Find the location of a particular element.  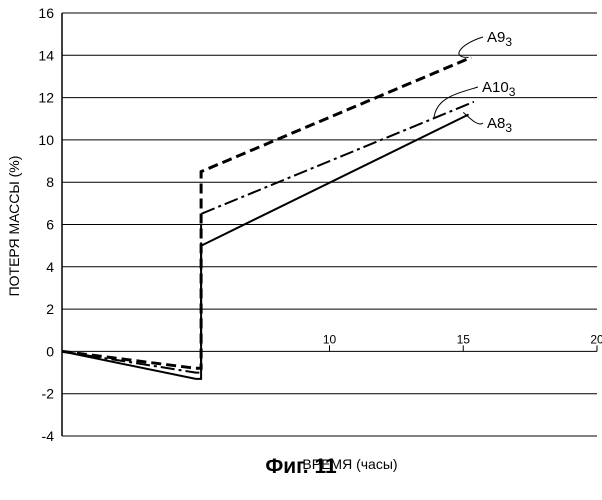

y-tick-label: 16 is located at coordinates (46, 13).